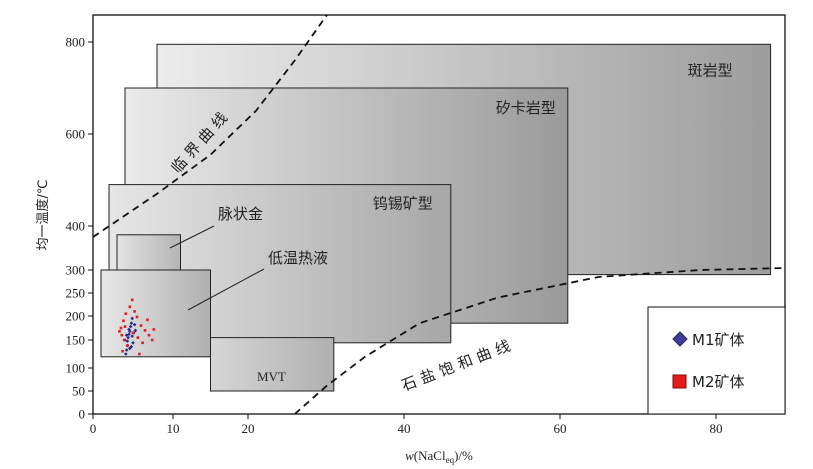 This screenshot has height=469, width=813. I want to click on legend-box, so click(716, 360).